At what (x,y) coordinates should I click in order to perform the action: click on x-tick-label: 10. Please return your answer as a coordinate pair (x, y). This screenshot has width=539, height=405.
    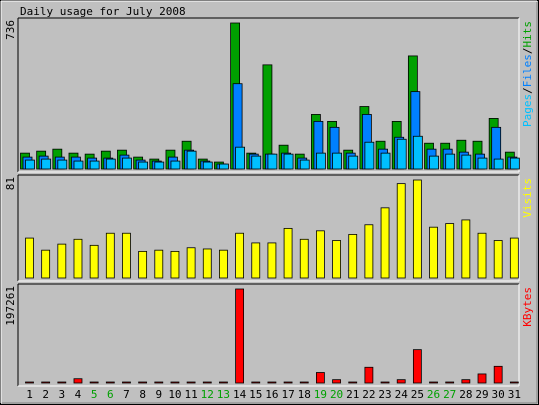
    Looking at the image, I should click on (174, 394).